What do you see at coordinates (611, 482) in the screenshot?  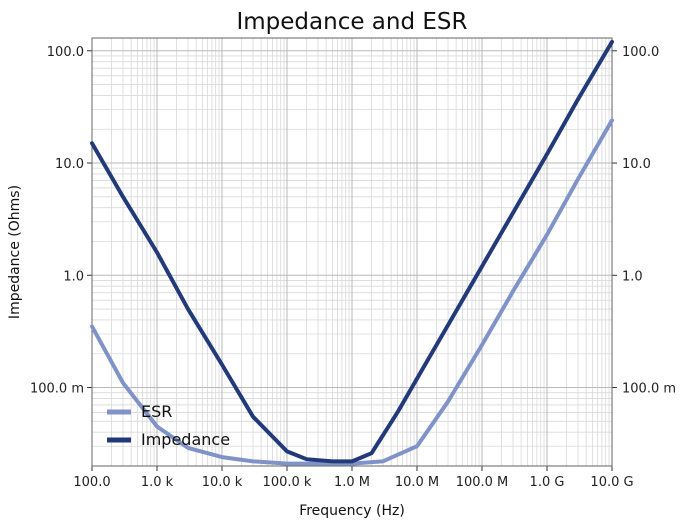 I see `x-tick-label: 10.0 G` at bounding box center [611, 482].